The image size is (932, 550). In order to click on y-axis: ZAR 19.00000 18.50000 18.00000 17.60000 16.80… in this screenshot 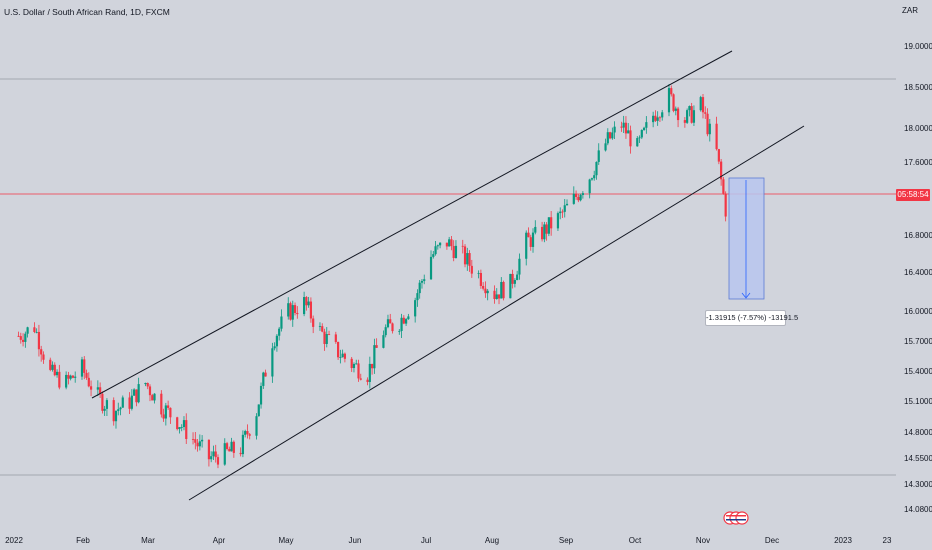, I will do `click(917, 260)`.